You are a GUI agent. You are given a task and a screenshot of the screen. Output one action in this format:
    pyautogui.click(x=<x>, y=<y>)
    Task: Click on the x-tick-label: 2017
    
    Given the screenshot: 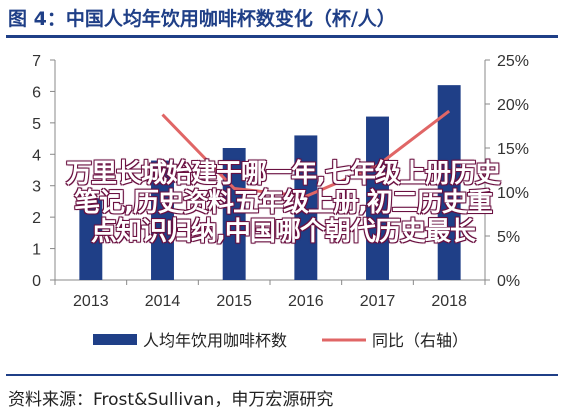 What is the action you would take?
    pyautogui.click(x=378, y=301)
    